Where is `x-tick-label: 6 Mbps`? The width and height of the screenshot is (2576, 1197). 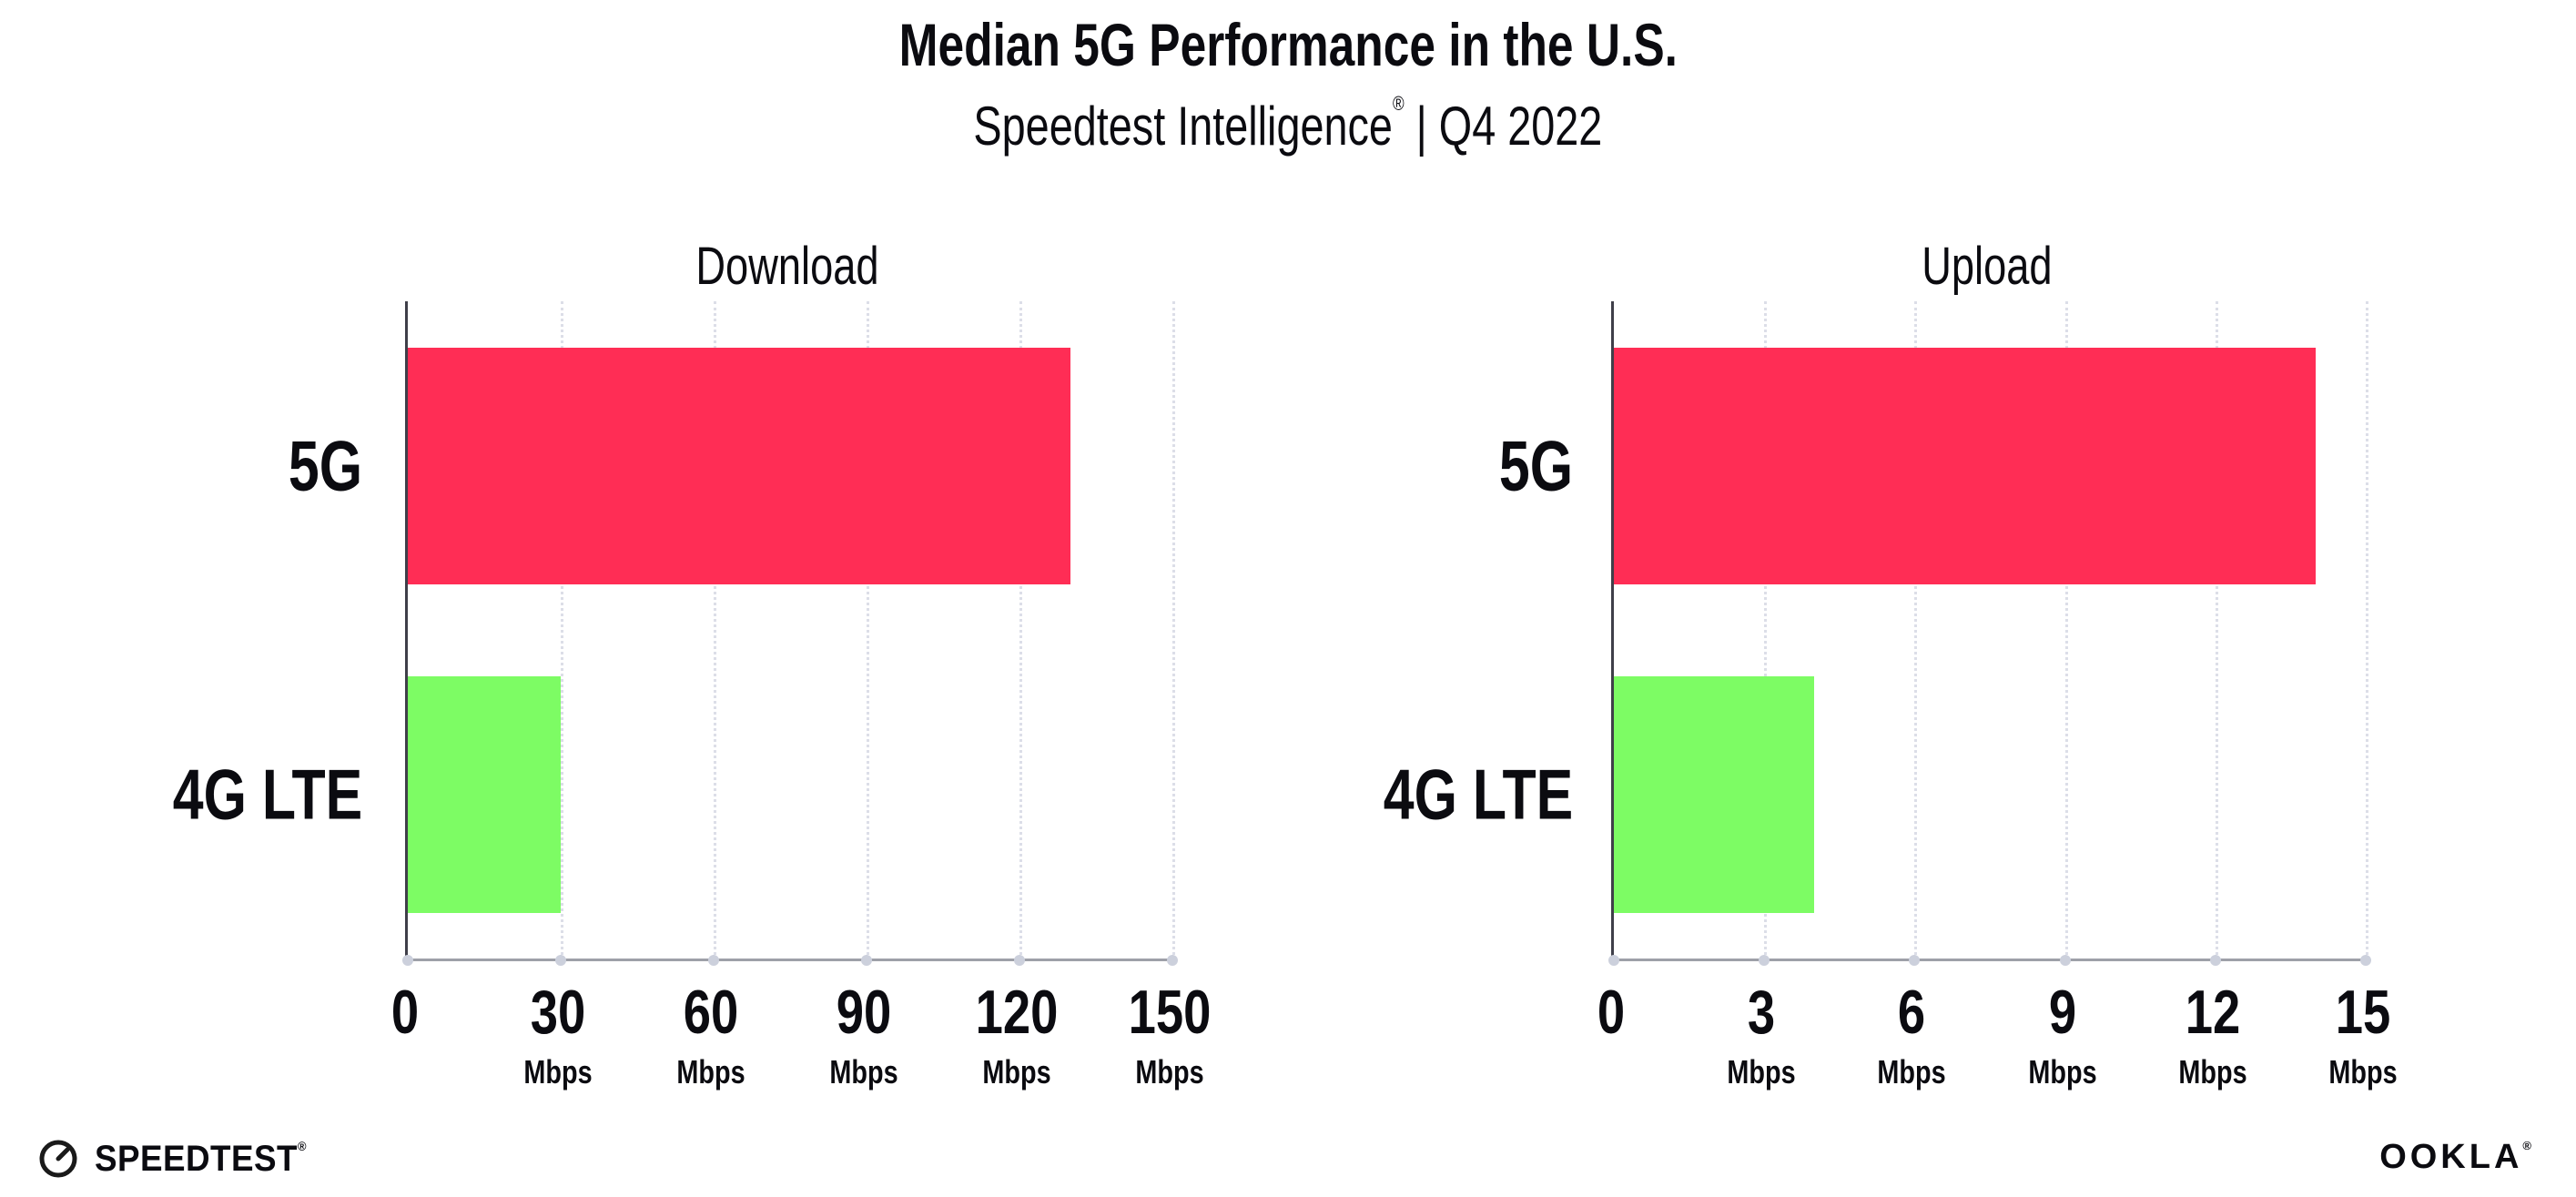
x-tick-label: 6 Mbps is located at coordinates (1912, 1035).